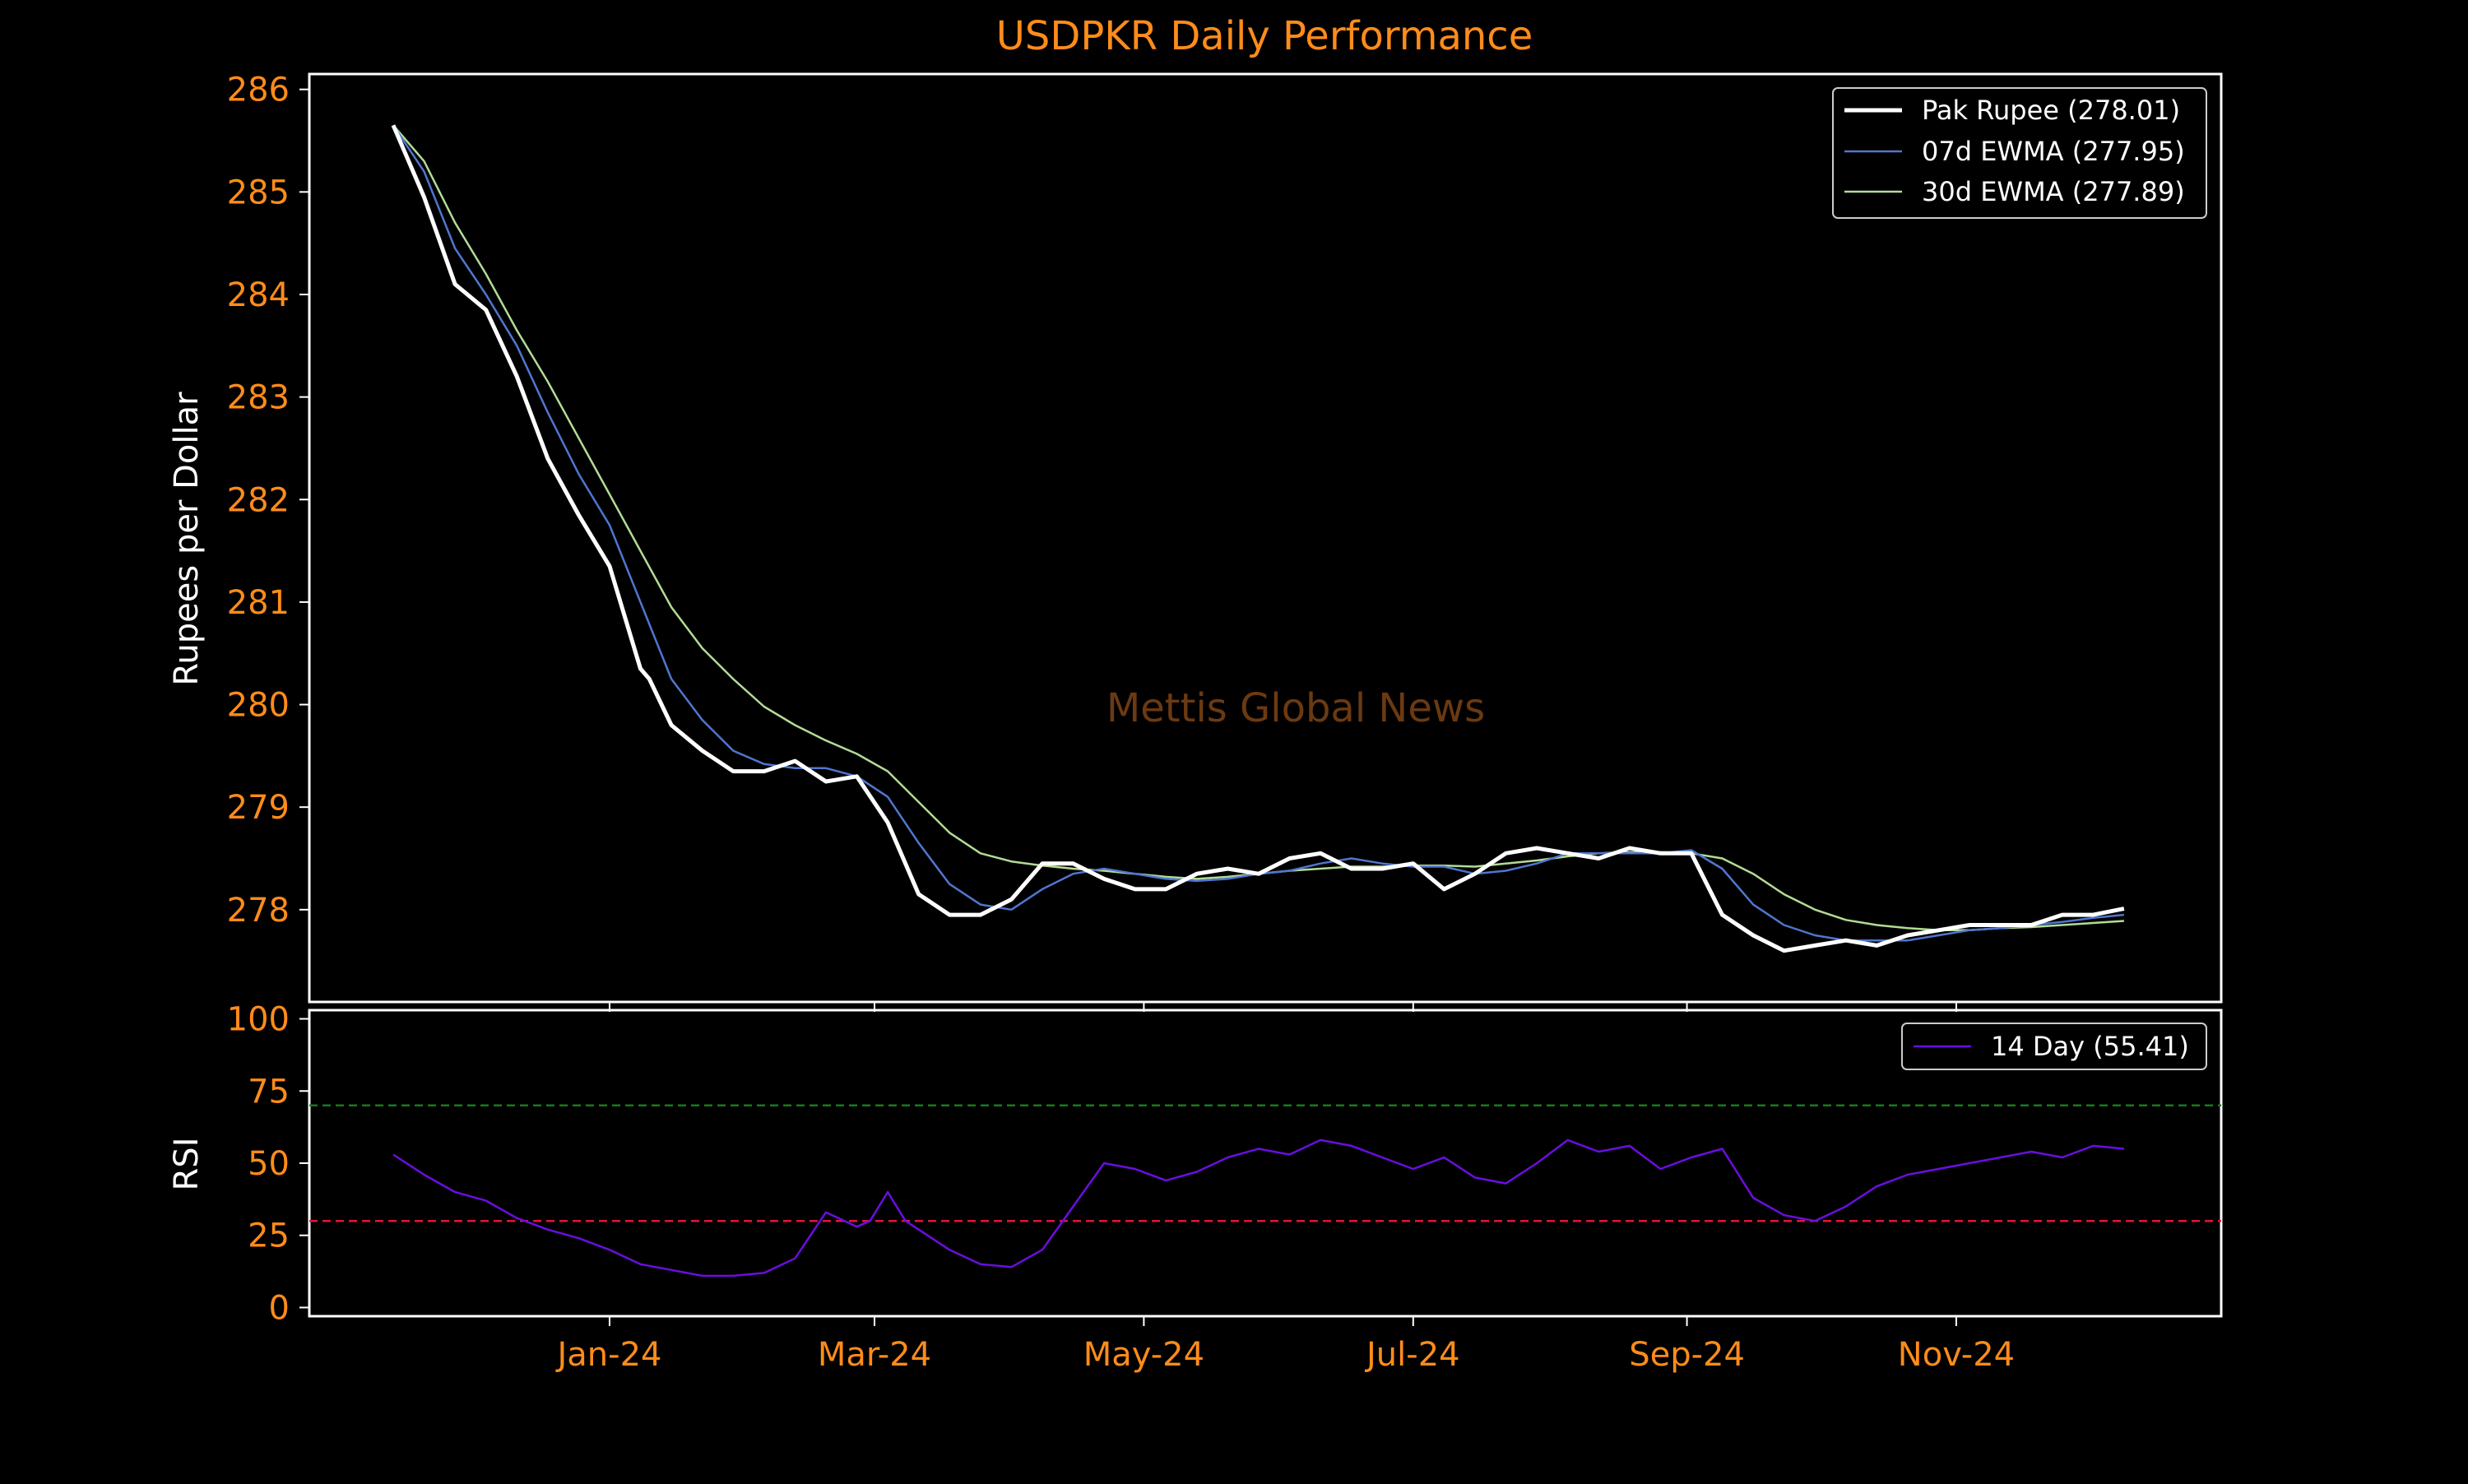 This screenshot has height=1484, width=2468. Describe the element at coordinates (2090, 1046) in the screenshot. I see `legend-label-14-day: 14 Day (55.41)` at that location.